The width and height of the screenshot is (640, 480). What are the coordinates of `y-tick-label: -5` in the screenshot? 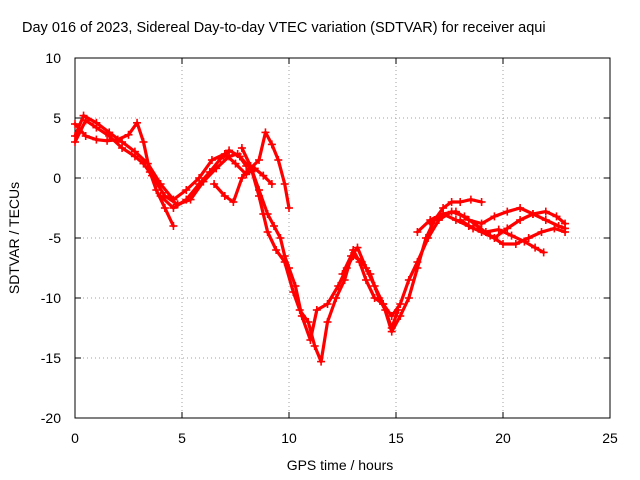 It's located at (55, 238).